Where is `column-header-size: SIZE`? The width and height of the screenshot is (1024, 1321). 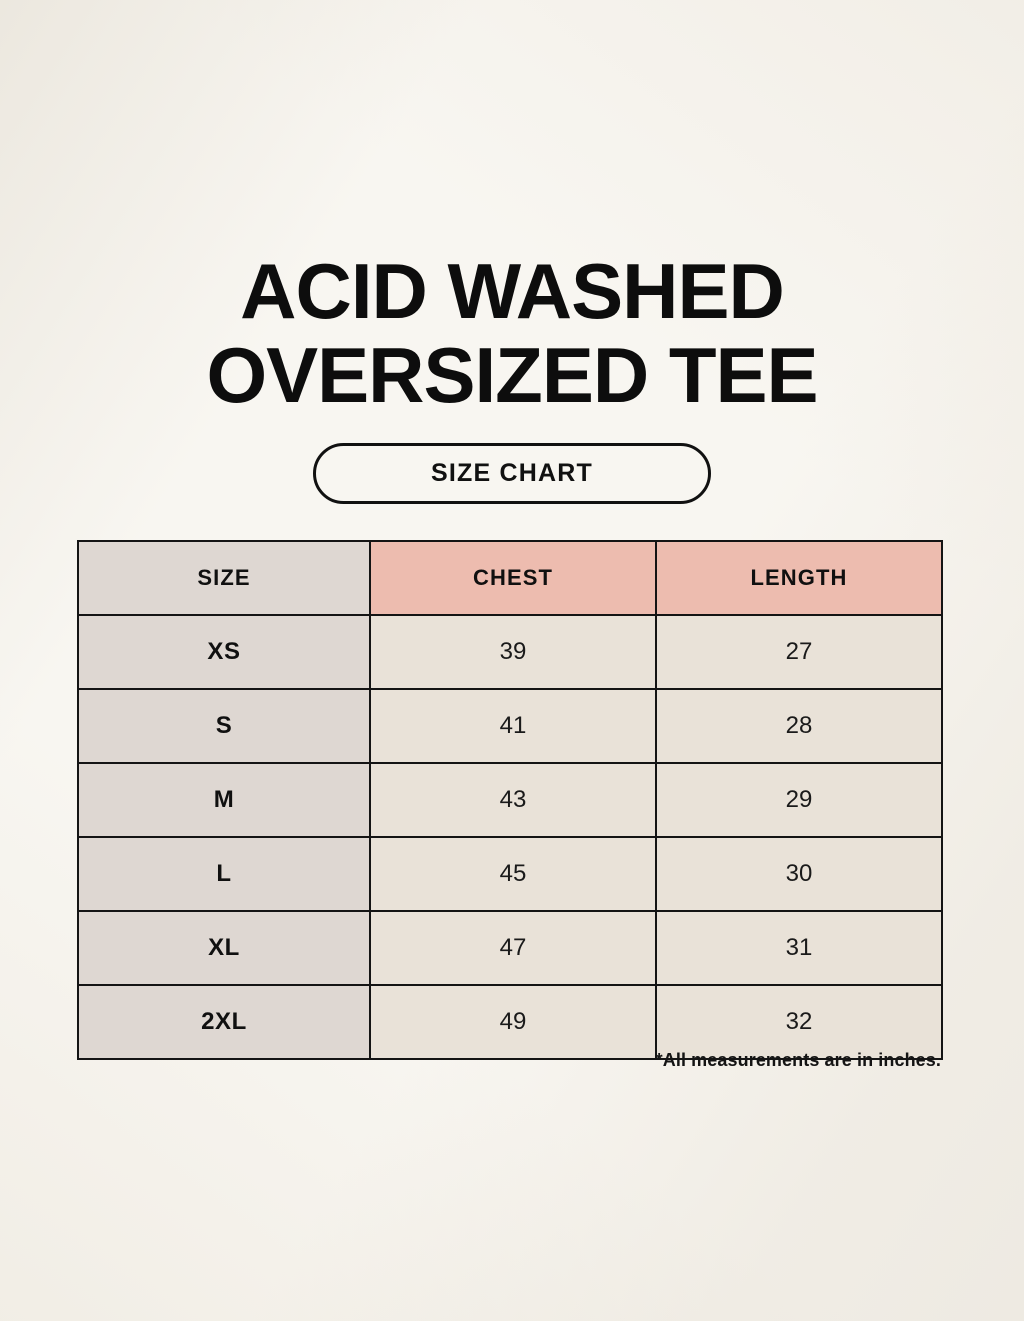
column-header-size: SIZE is located at coordinates (224, 578).